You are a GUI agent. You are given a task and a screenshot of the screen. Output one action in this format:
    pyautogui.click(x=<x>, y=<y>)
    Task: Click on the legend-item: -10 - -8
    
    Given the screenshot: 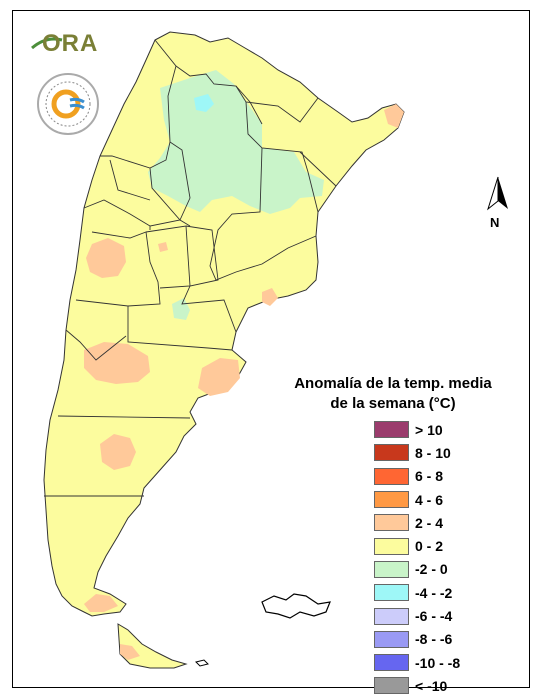 What is the action you would take?
    pyautogui.click(x=434, y=662)
    